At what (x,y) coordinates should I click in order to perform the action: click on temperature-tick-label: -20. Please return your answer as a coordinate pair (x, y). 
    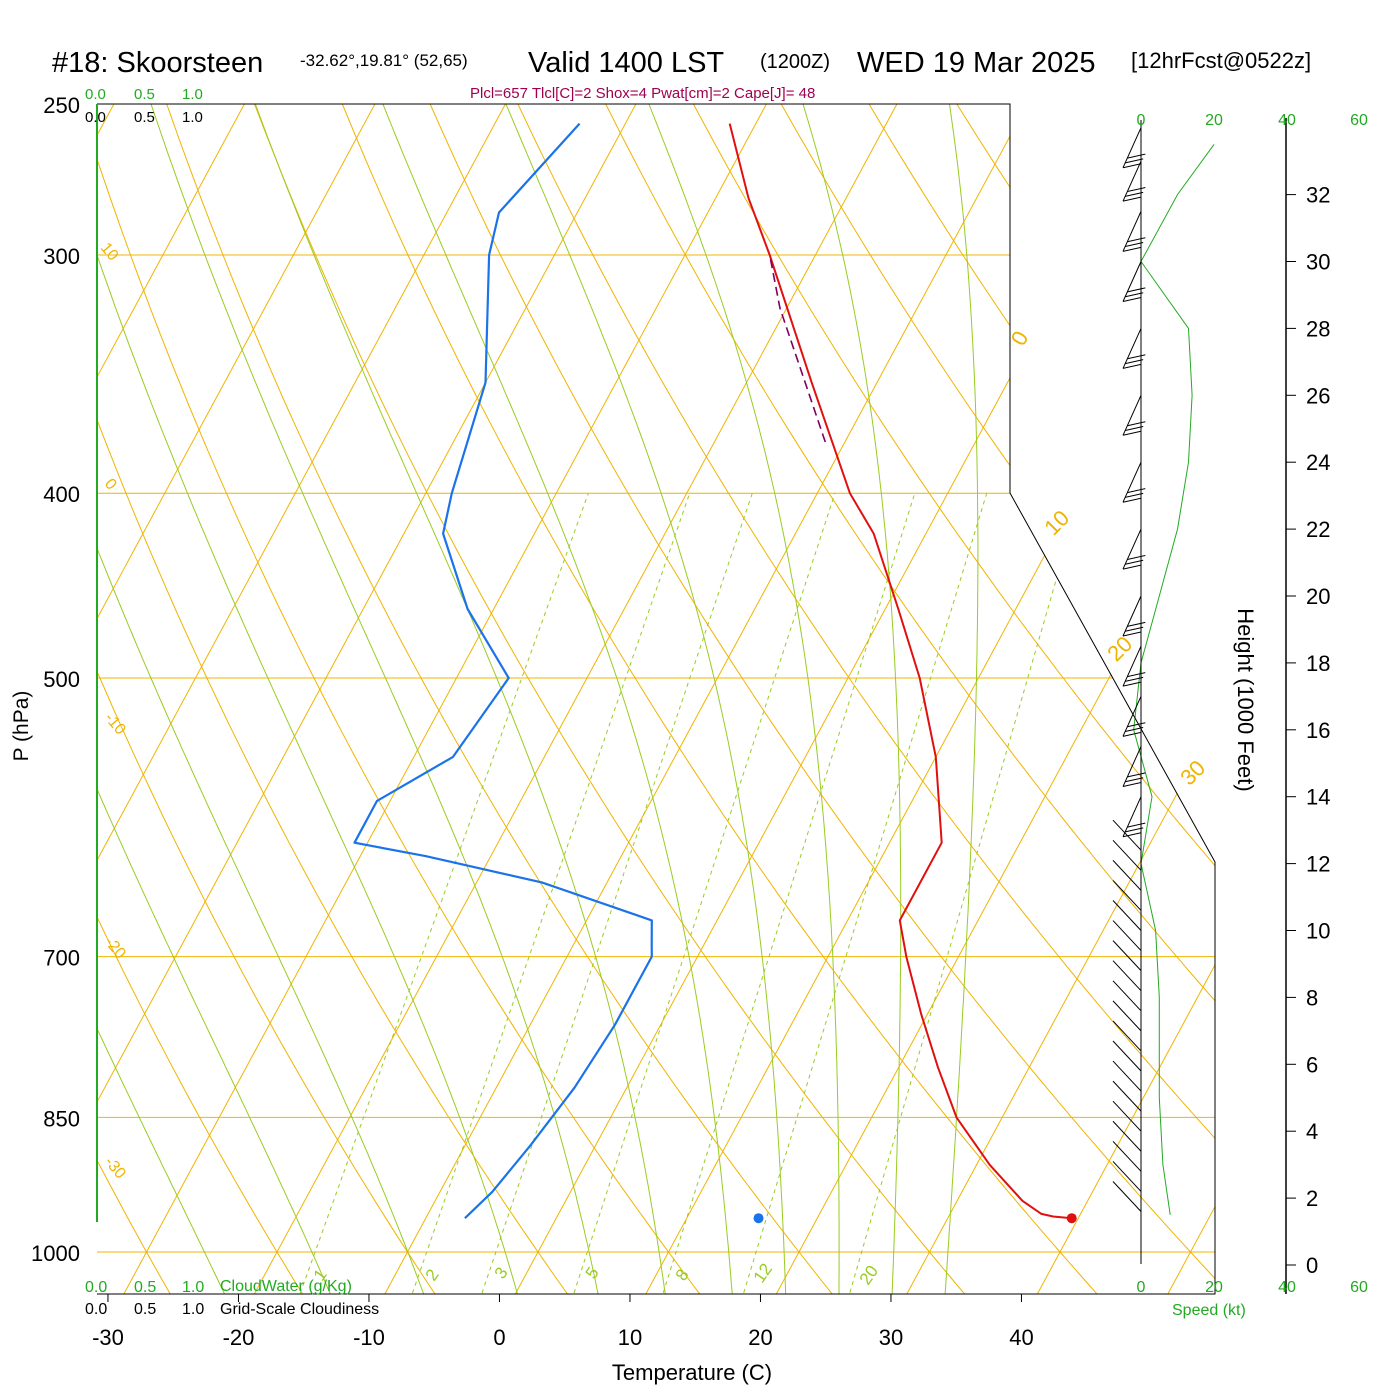
    Looking at the image, I should click on (239, 1337).